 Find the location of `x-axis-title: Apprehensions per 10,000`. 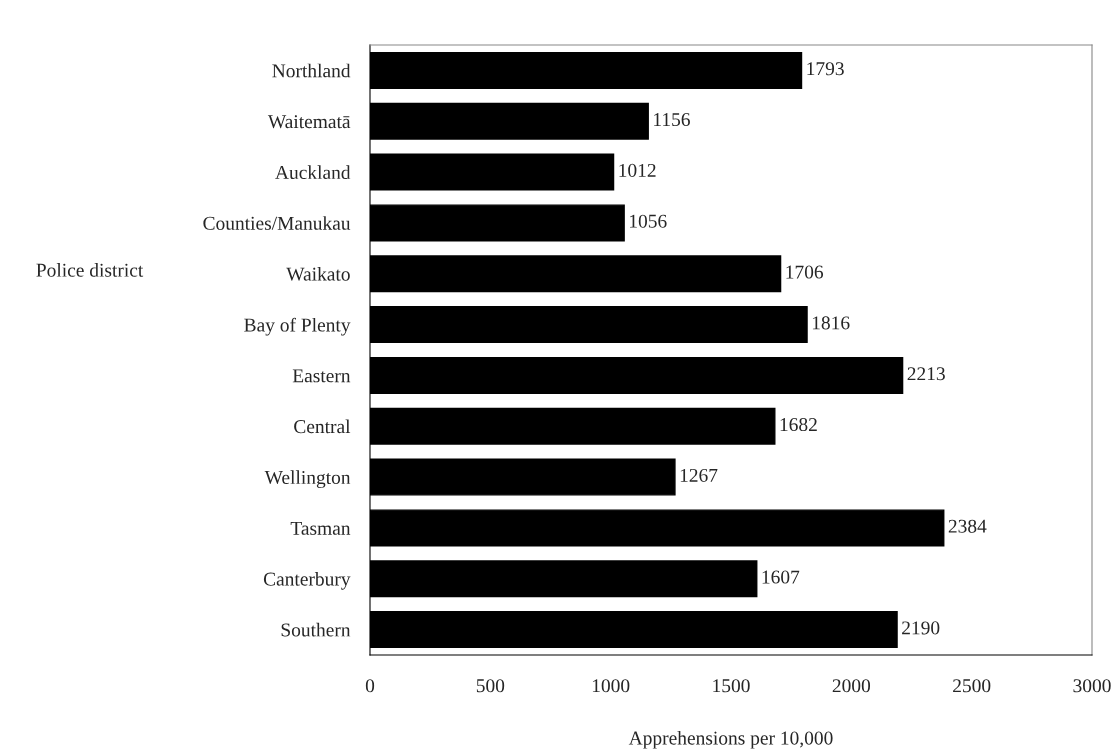

x-axis-title: Apprehensions per 10,000 is located at coordinates (730, 739).